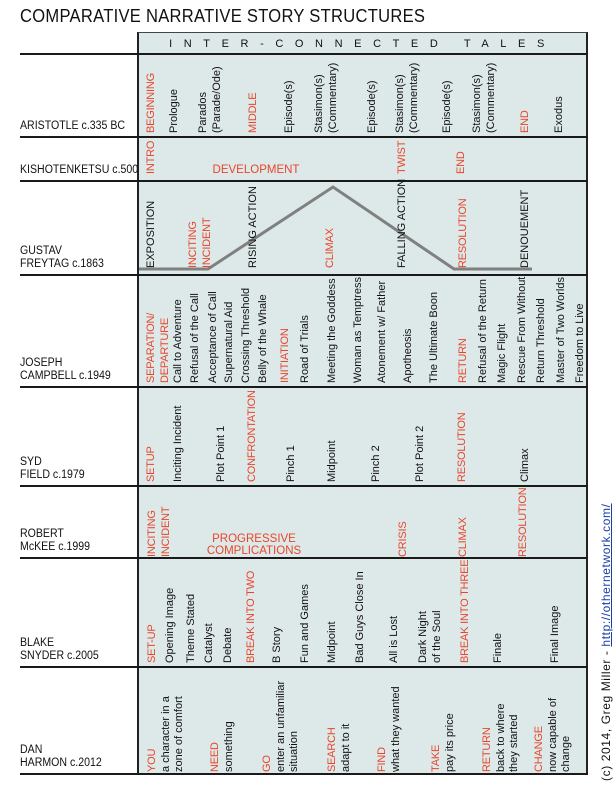  I want to click on story-beat: Midpoint, so click(333, 642).